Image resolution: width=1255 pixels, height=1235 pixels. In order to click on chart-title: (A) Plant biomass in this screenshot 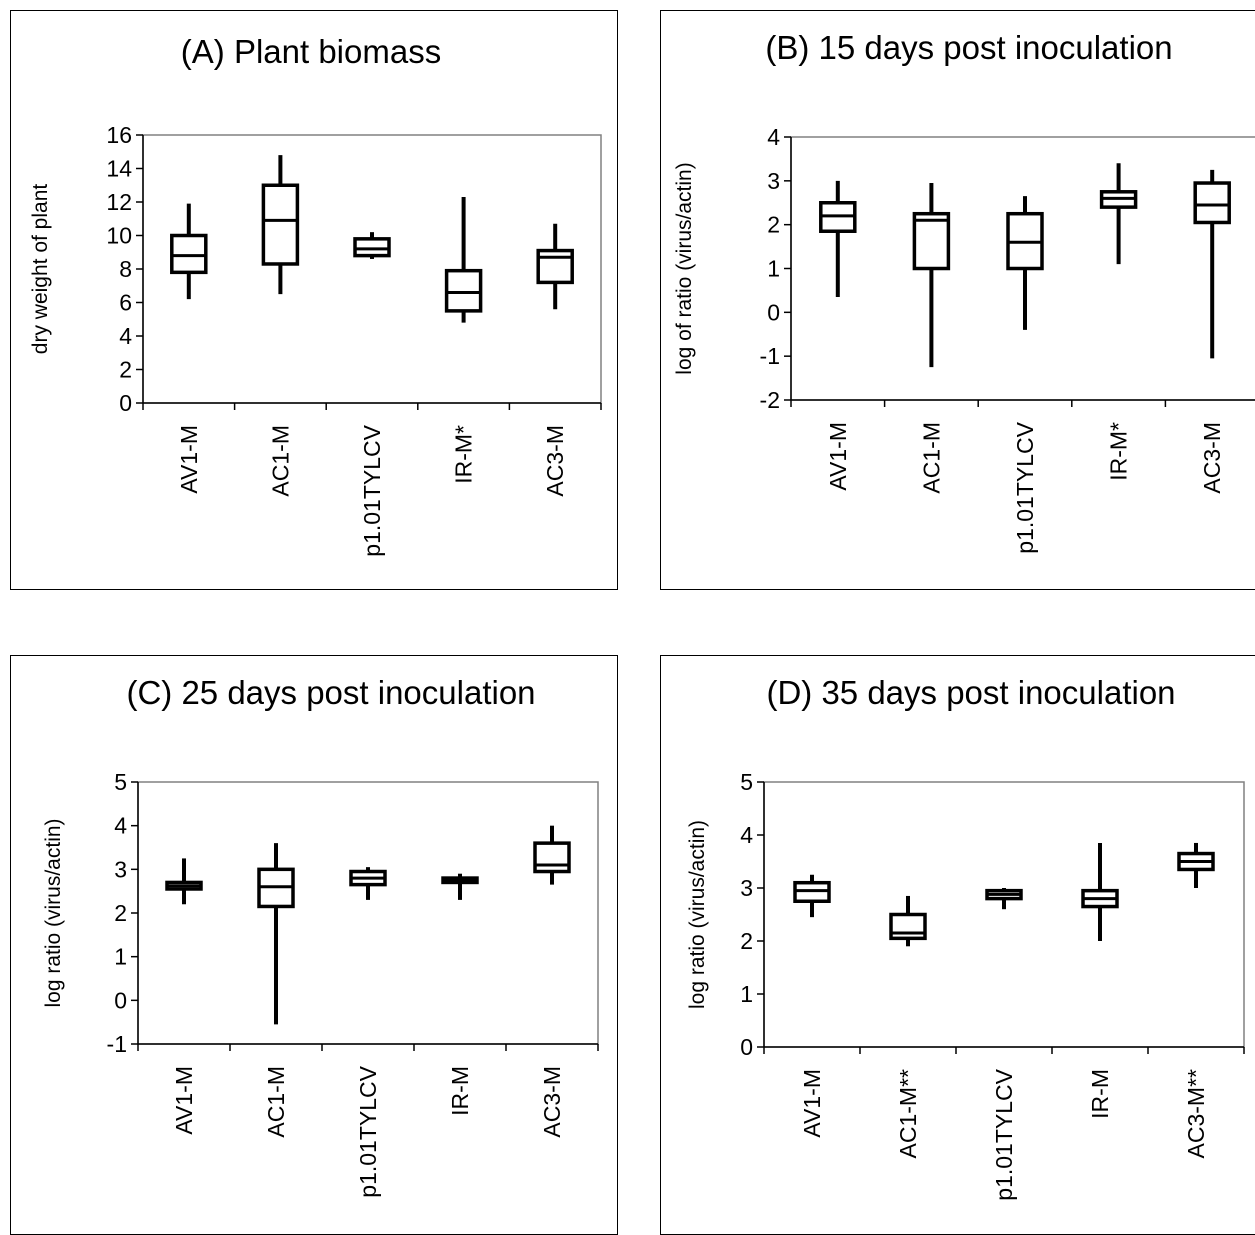, I will do `click(311, 51)`.